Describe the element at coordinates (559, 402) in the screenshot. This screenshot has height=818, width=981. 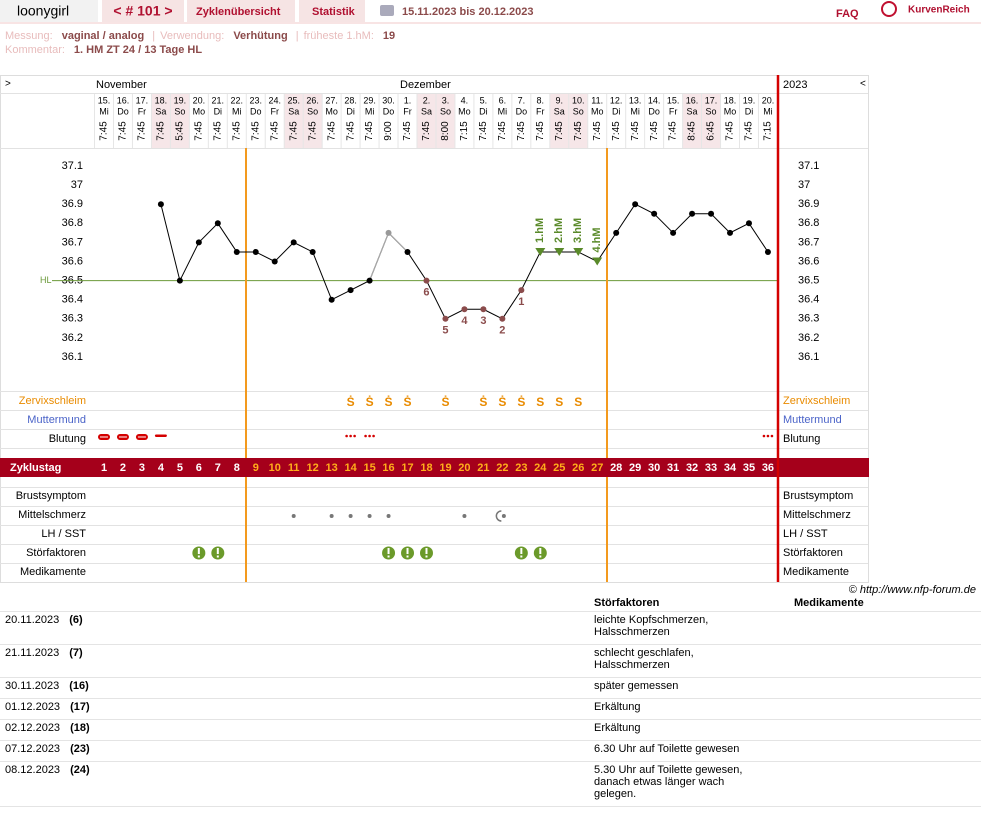
I see `cervical-sign: S` at that location.